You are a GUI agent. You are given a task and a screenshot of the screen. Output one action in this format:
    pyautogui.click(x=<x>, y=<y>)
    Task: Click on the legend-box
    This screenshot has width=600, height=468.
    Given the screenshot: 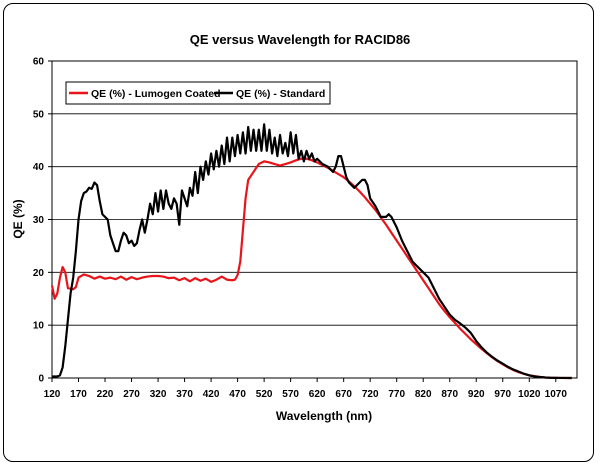 What is the action you would take?
    pyautogui.click(x=198, y=93)
    